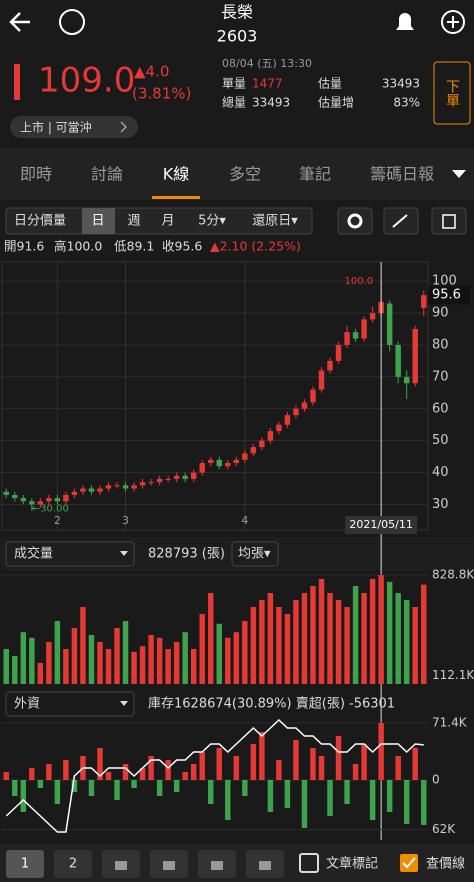 This screenshot has width=474, height=882. Describe the element at coordinates (19, 22) in the screenshot. I see `back-button` at that location.